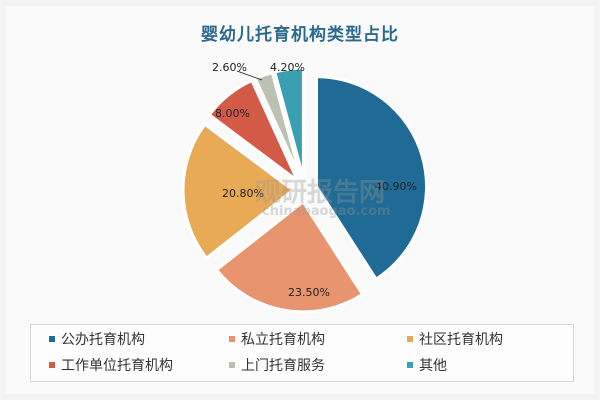  What do you see at coordinates (396, 186) in the screenshot?
I see `slice-label: 40.90%` at bounding box center [396, 186].